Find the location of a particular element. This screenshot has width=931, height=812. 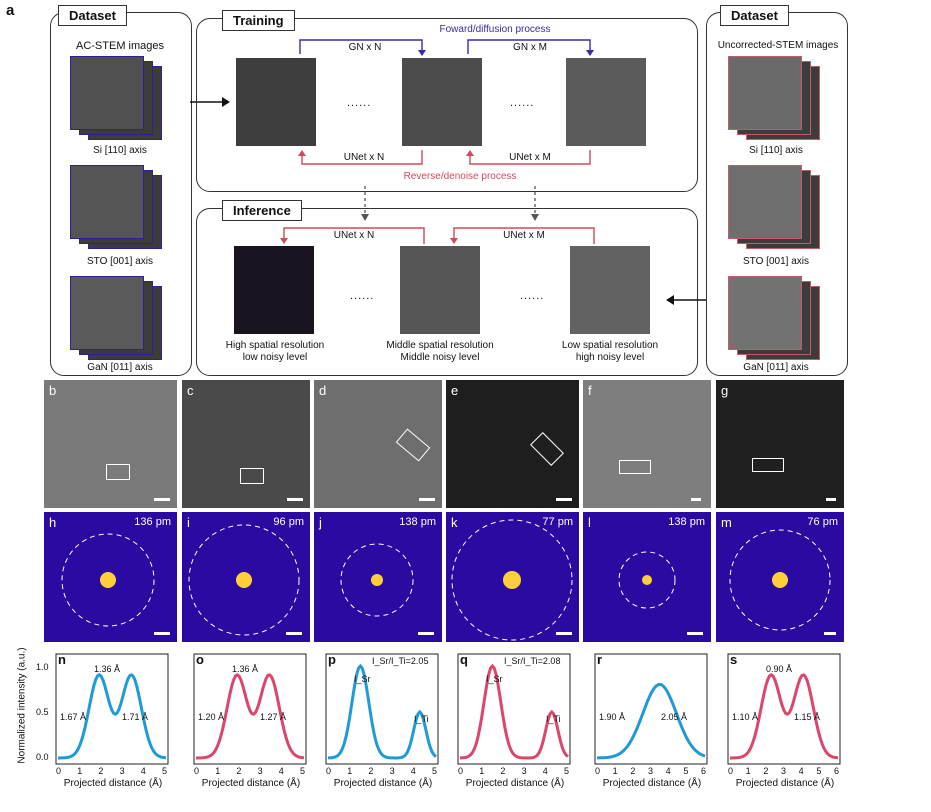

training-panel is located at coordinates (447, 105).